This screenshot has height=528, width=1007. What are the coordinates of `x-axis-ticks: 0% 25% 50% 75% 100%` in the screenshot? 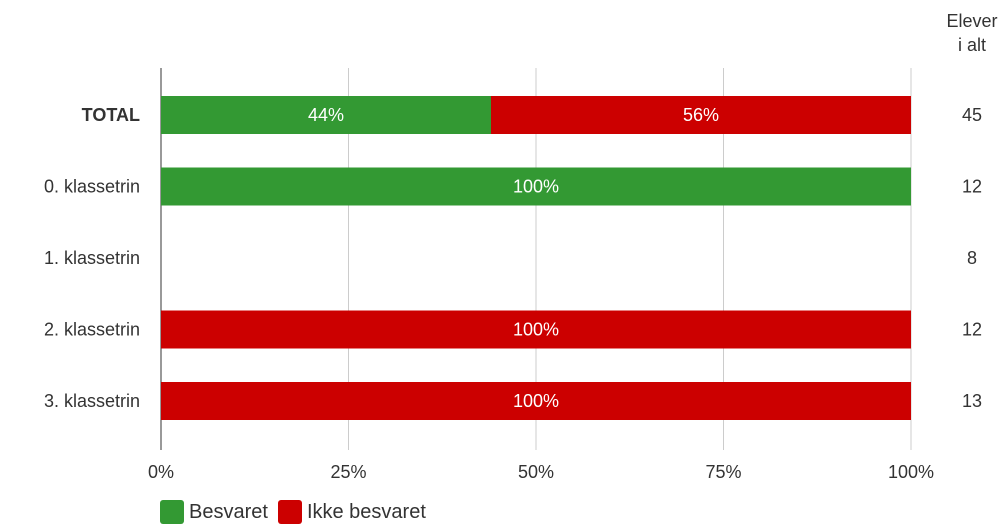 It's located at (541, 472).